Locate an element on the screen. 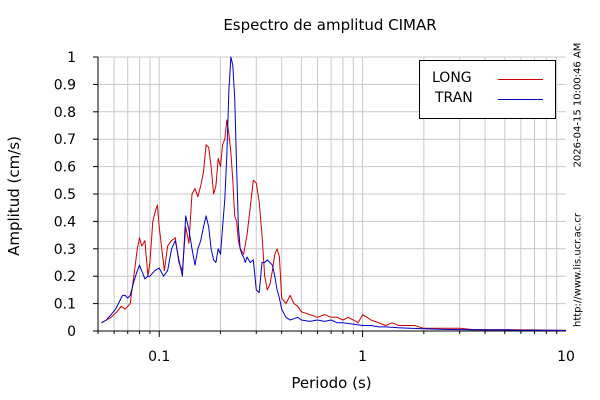 This screenshot has height=400, width=600. chart-title: Espectro de amplitud CIMAR is located at coordinates (330, 25).